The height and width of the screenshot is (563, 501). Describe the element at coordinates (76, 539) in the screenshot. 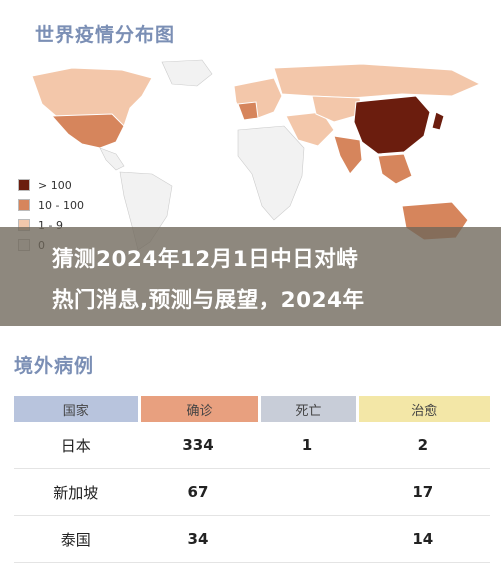

I see `cell-country: 泰国` at that location.